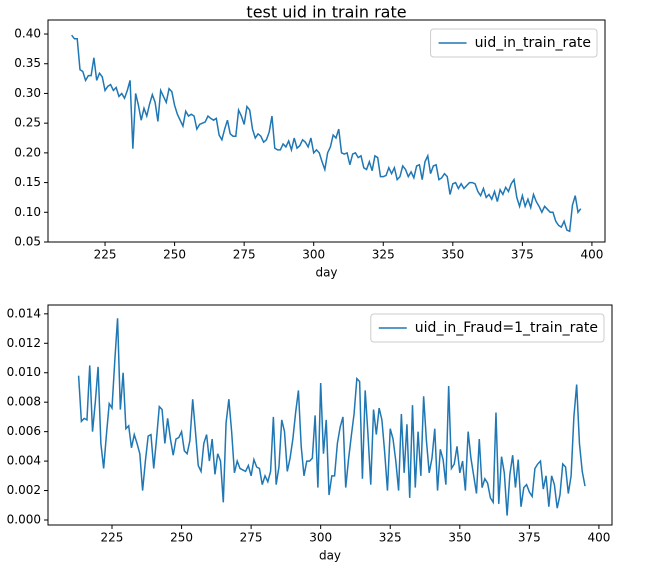 The width and height of the screenshot is (657, 569). Describe the element at coordinates (24, 343) in the screenshot. I see `y-tick-label: 0.012` at that location.